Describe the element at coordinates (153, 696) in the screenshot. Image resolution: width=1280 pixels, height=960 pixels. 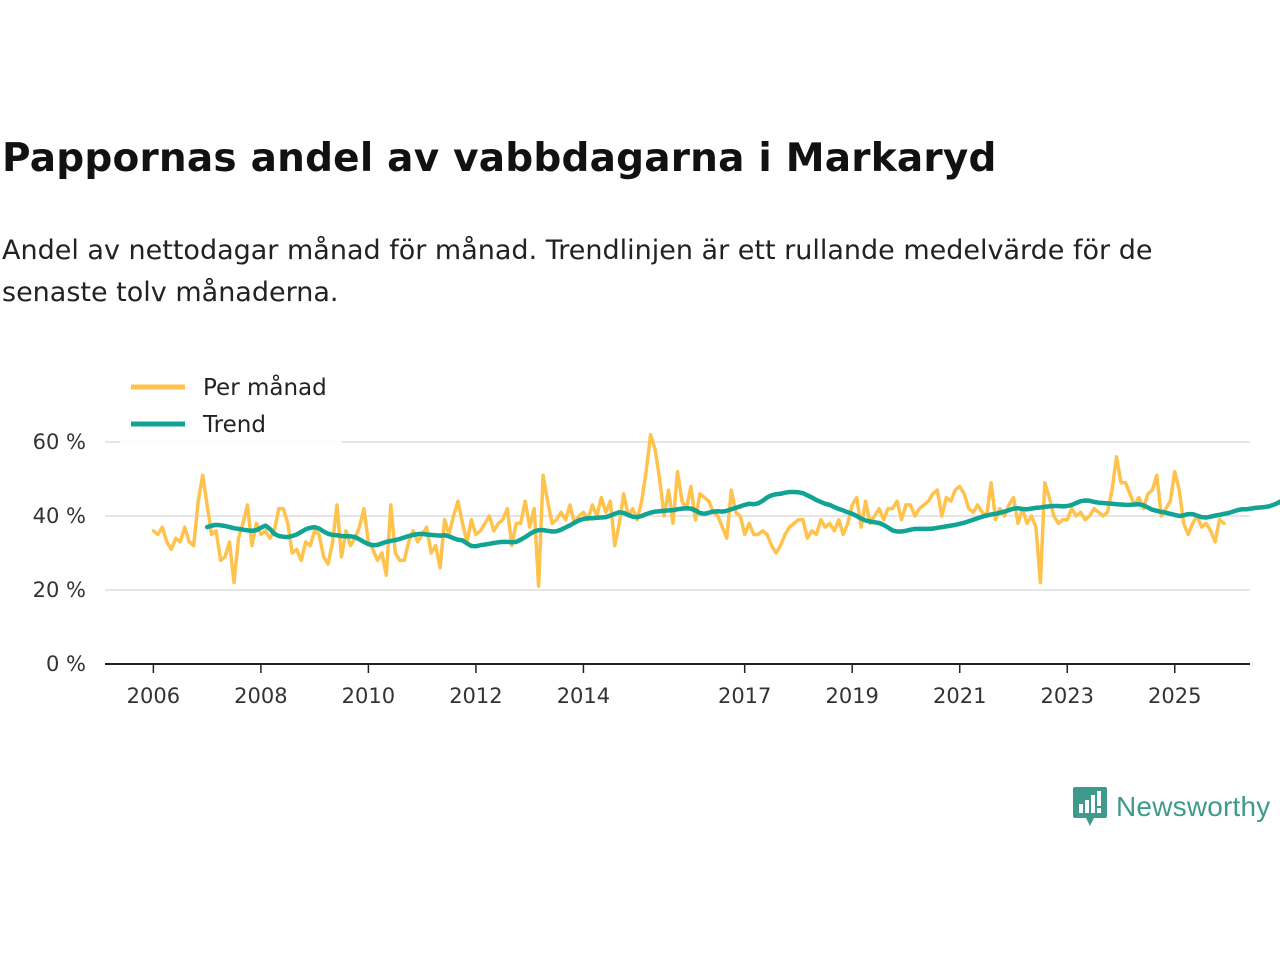
I see `x-tick-label: 2006` at that location.